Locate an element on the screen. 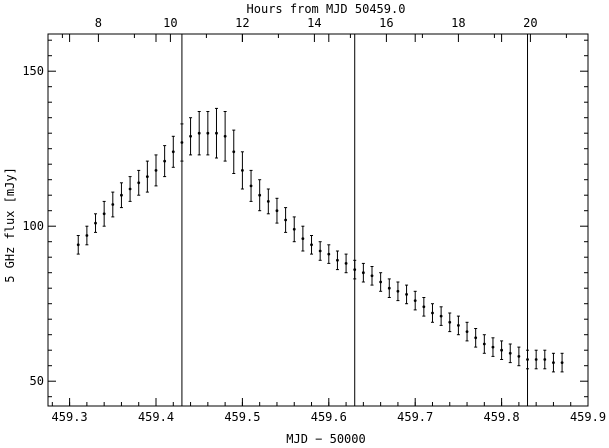  x-tick-label: 459.9 is located at coordinates (588, 417).